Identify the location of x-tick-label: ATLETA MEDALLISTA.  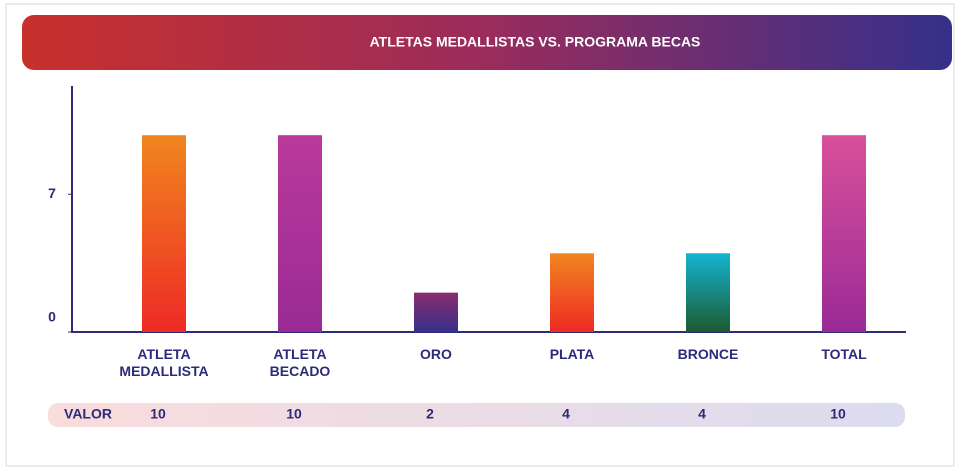
(164, 362).